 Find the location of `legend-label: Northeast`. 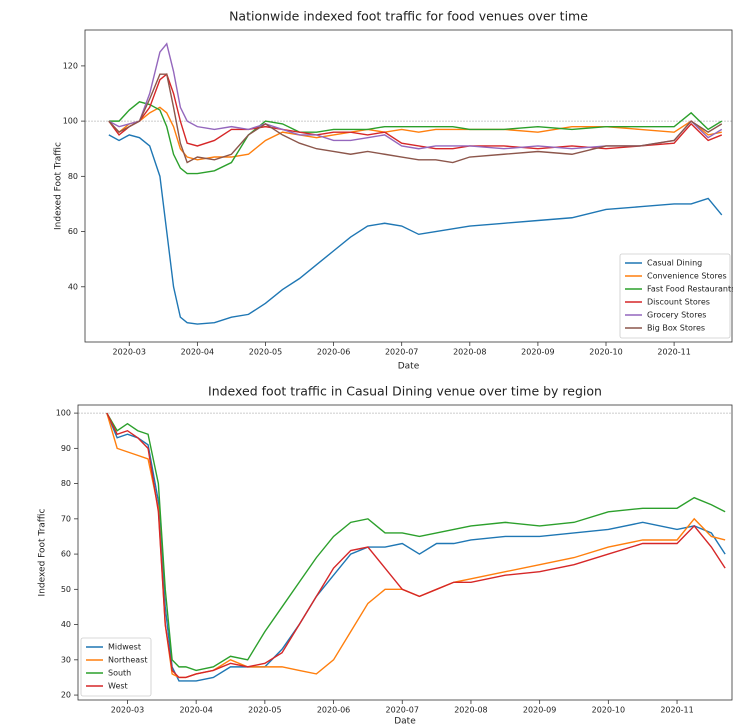

legend-label: Northeast is located at coordinates (128, 660).